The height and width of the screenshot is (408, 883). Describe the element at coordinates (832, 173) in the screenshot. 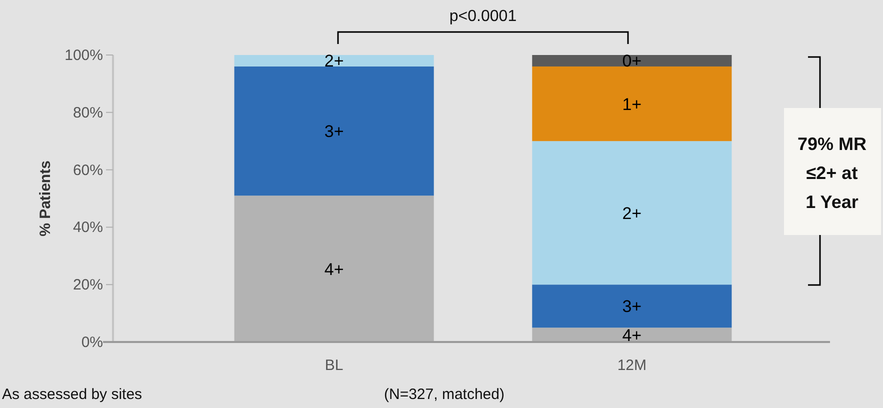

I see `annotation: 79% MR ≤2+ at 1 Year` at that location.